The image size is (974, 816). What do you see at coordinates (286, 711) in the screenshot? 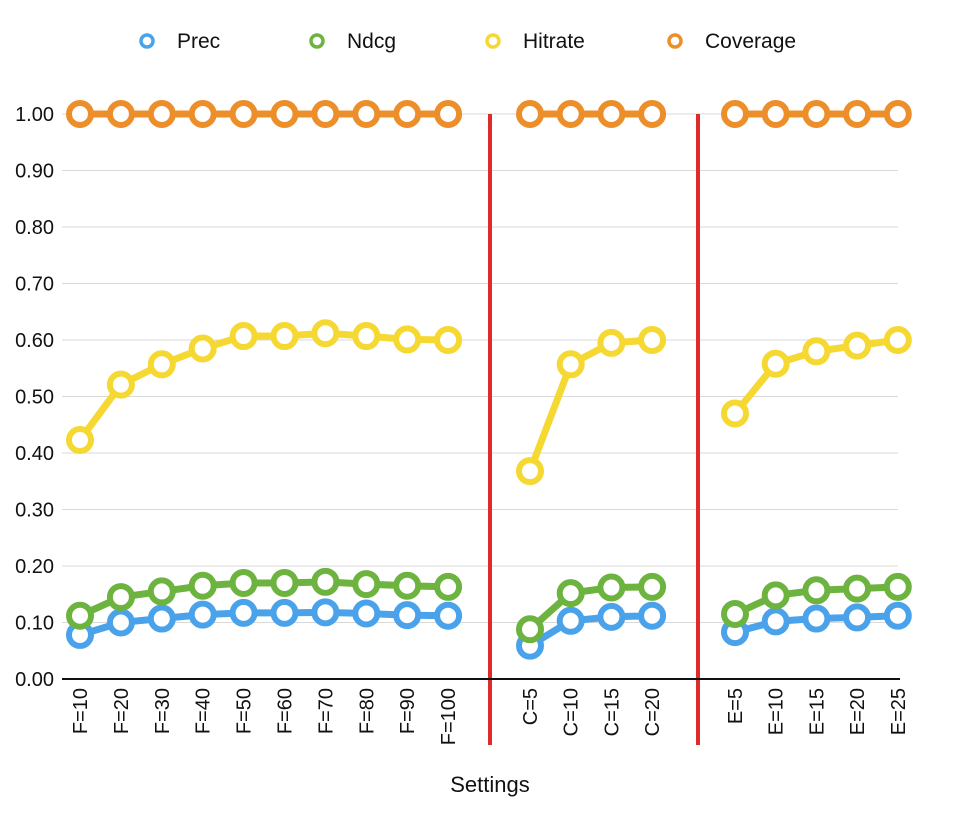
I see `x-tick-label: F=60` at bounding box center [286, 711].